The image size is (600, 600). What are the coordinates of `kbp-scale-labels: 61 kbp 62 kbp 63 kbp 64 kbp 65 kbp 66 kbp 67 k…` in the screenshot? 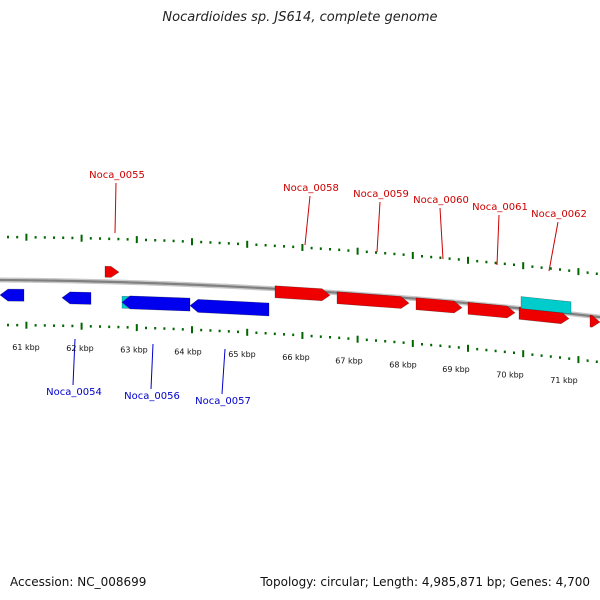 It's located at (295, 364).